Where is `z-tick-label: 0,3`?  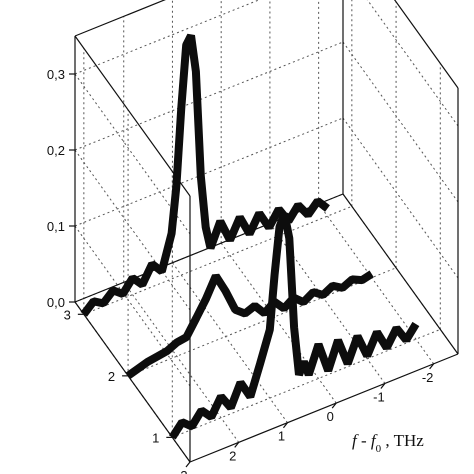 z-tick-label: 0,3 is located at coordinates (56, 74).